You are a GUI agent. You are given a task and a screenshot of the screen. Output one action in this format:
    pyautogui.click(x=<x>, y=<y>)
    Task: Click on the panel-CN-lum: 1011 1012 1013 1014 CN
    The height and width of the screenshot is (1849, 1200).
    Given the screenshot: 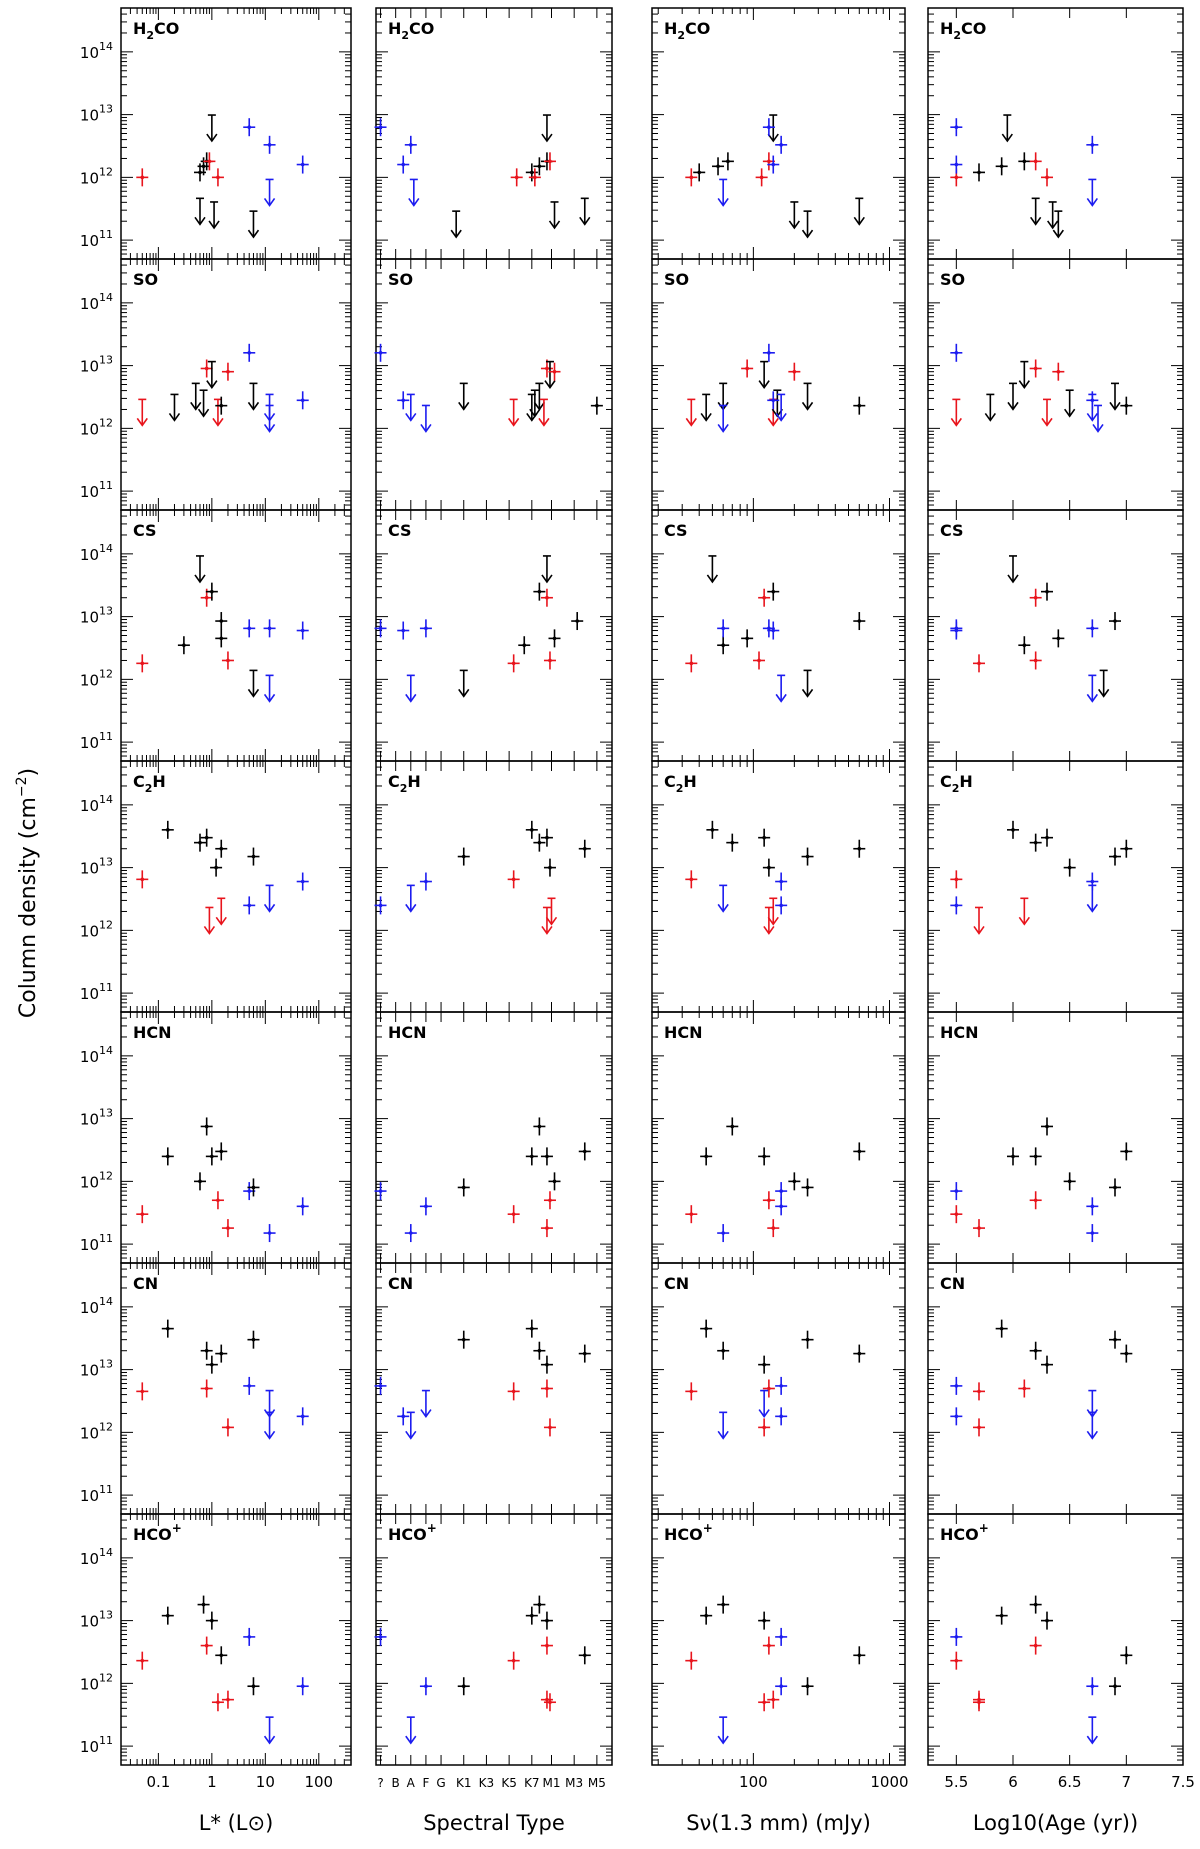 What is the action you would take?
    pyautogui.click(x=216, y=1388)
    